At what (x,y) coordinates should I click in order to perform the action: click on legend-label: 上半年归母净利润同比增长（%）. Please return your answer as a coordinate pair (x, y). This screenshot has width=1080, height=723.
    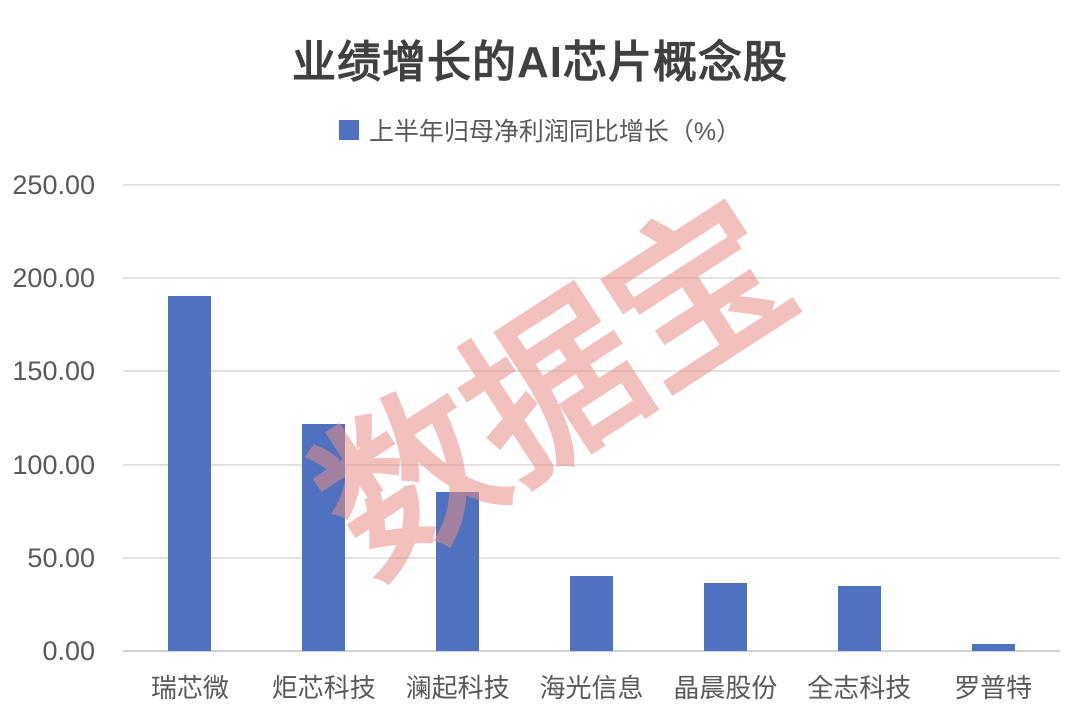
    Looking at the image, I should click on (555, 132).